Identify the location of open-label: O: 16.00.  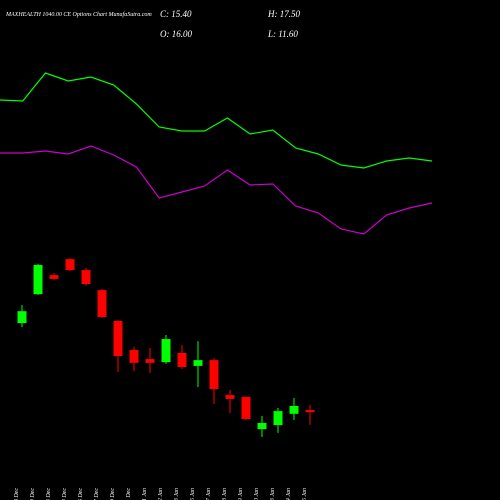
(176, 34).